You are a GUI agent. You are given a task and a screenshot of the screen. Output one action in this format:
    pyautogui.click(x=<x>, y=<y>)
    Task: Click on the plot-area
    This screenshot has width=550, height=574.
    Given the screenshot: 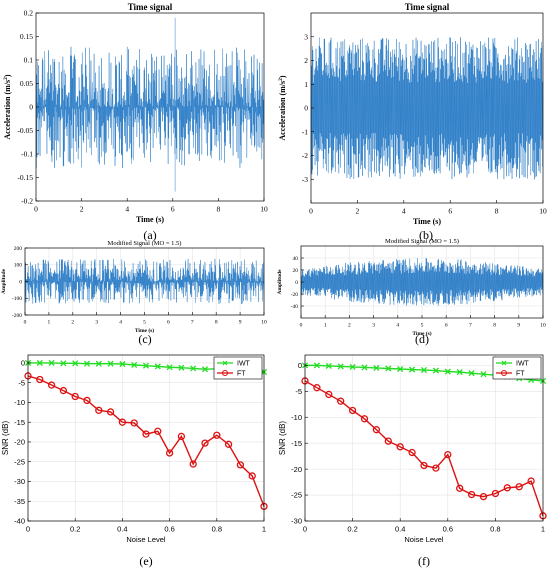 What is the action you would take?
    pyautogui.click(x=424, y=438)
    